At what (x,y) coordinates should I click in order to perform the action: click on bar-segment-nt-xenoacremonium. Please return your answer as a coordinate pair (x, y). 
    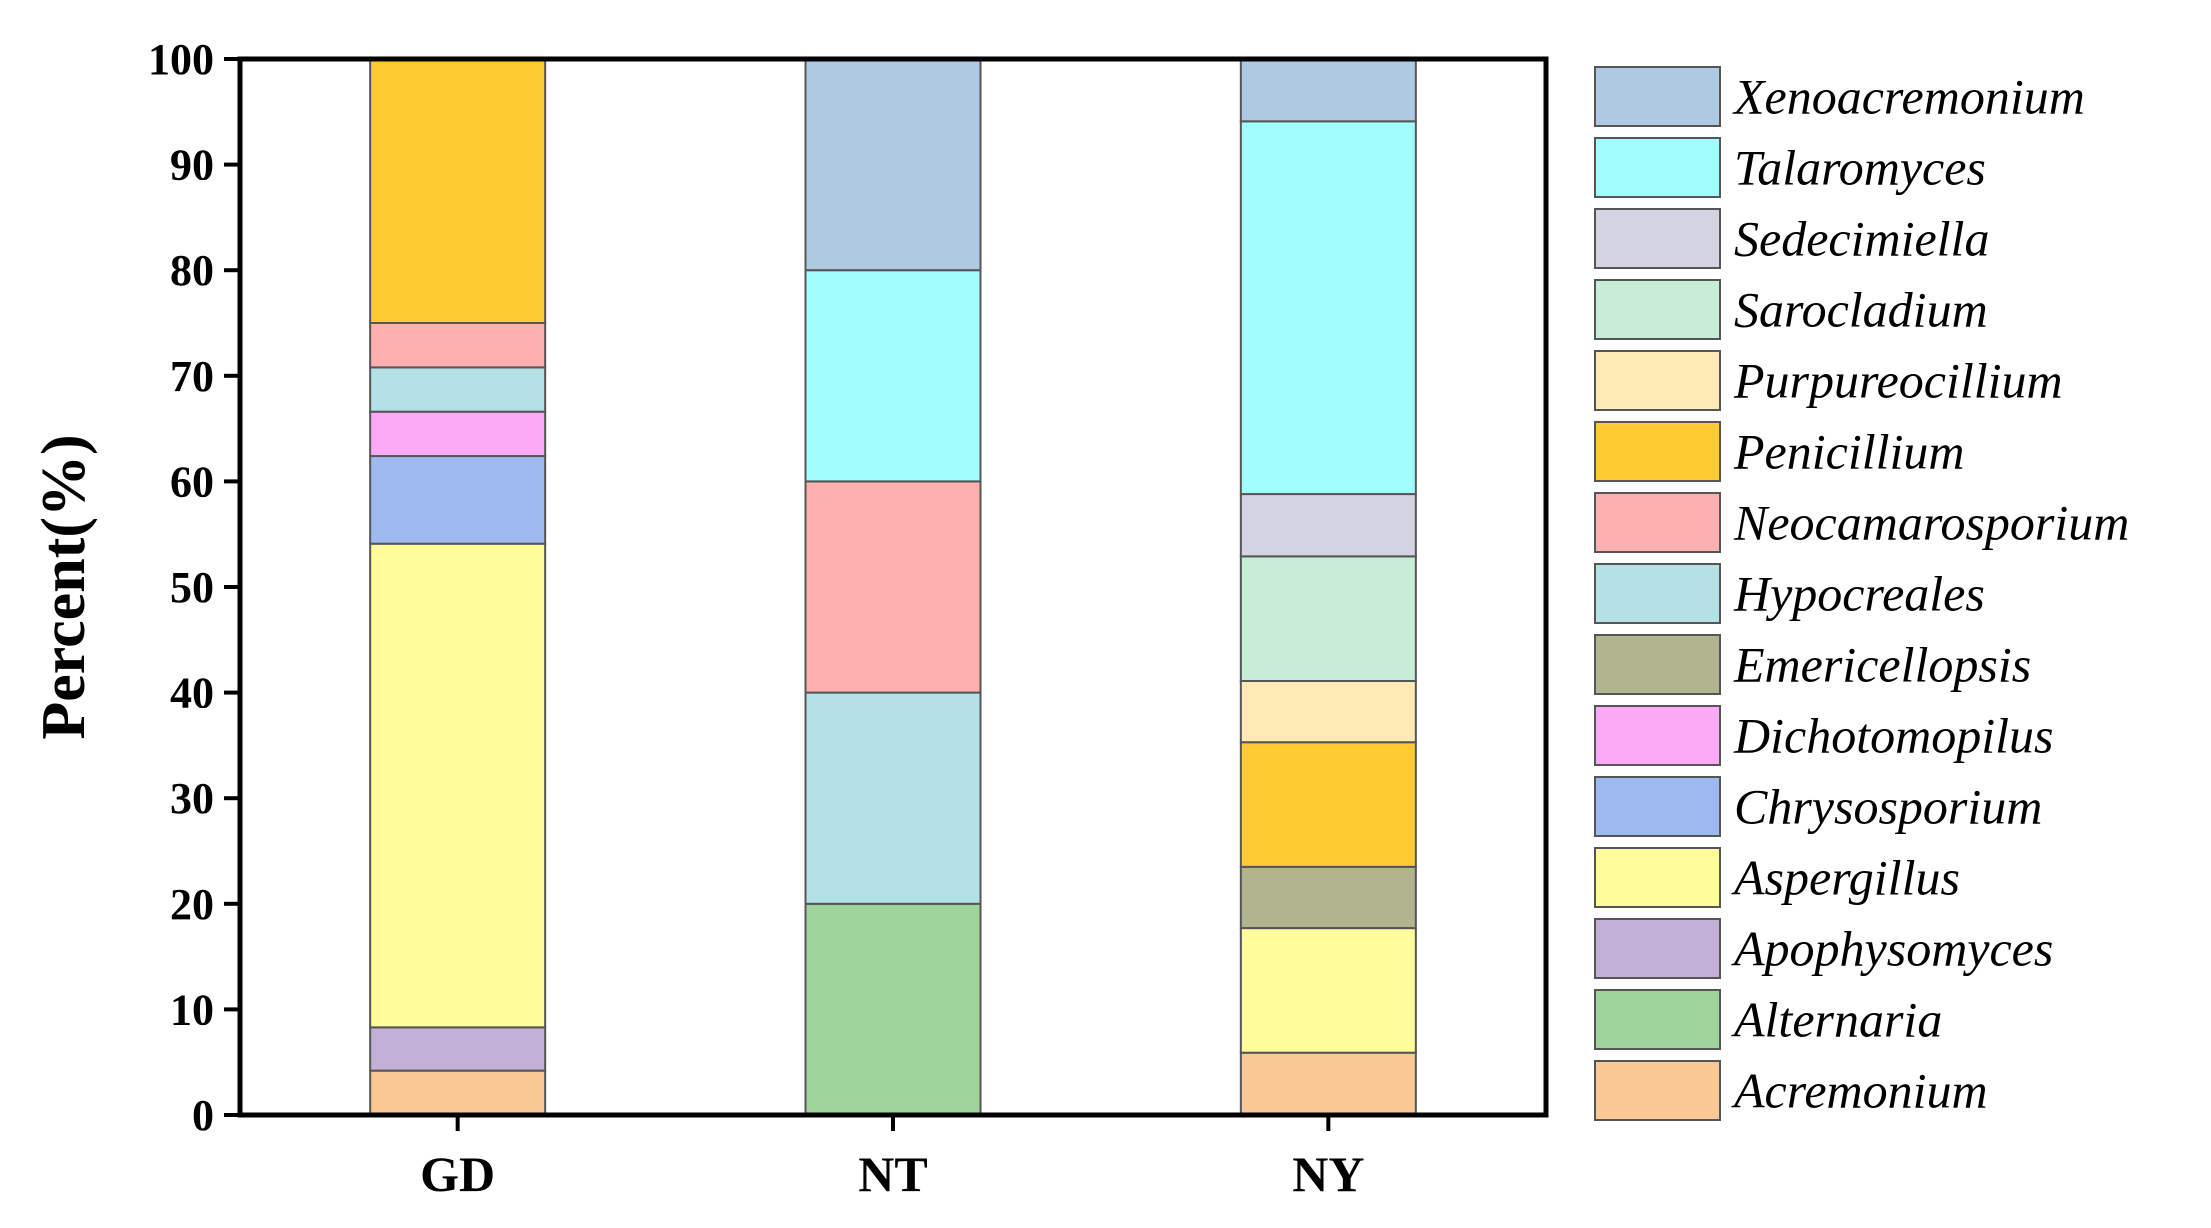
    Looking at the image, I should click on (893, 165).